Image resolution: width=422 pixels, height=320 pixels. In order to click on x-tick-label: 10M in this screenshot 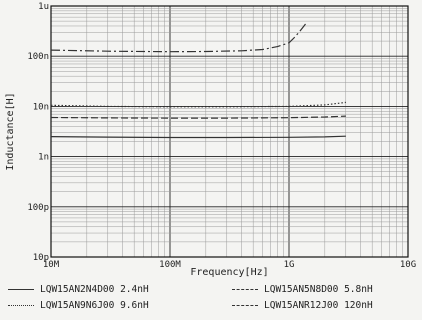, I will do `click(51, 265)`.